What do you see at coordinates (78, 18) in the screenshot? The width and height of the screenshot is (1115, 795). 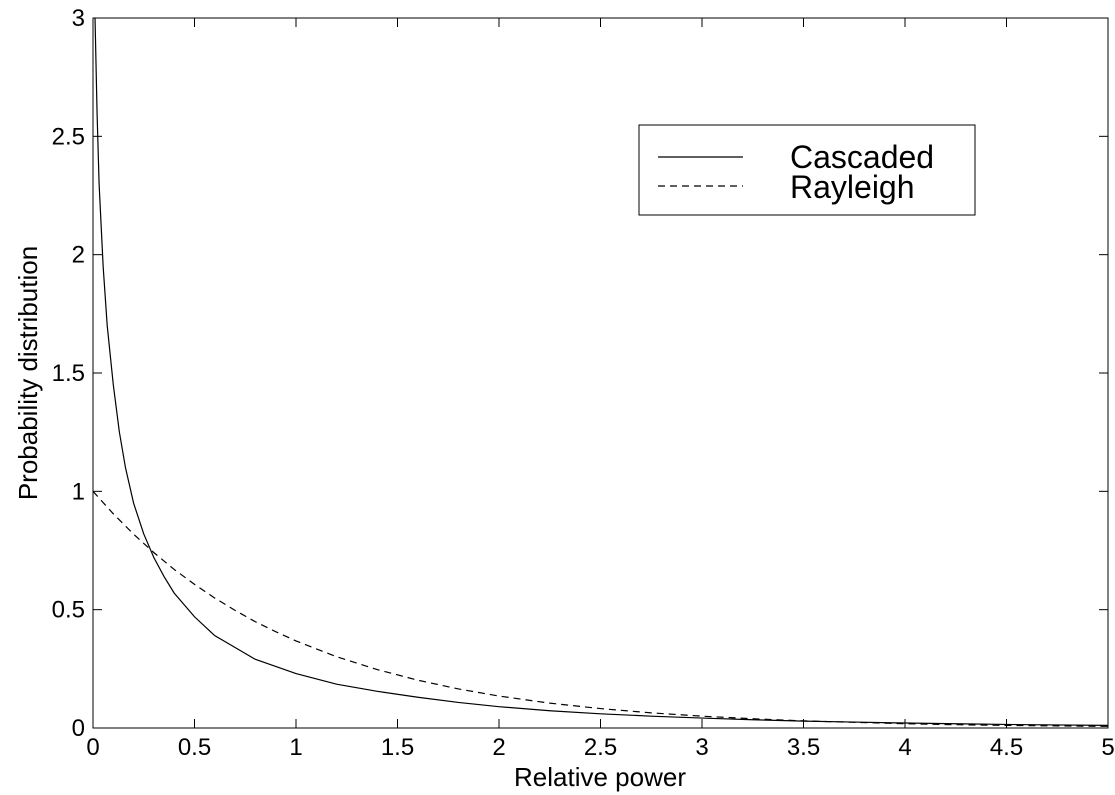 I see `y-tick-label: 3` at bounding box center [78, 18].